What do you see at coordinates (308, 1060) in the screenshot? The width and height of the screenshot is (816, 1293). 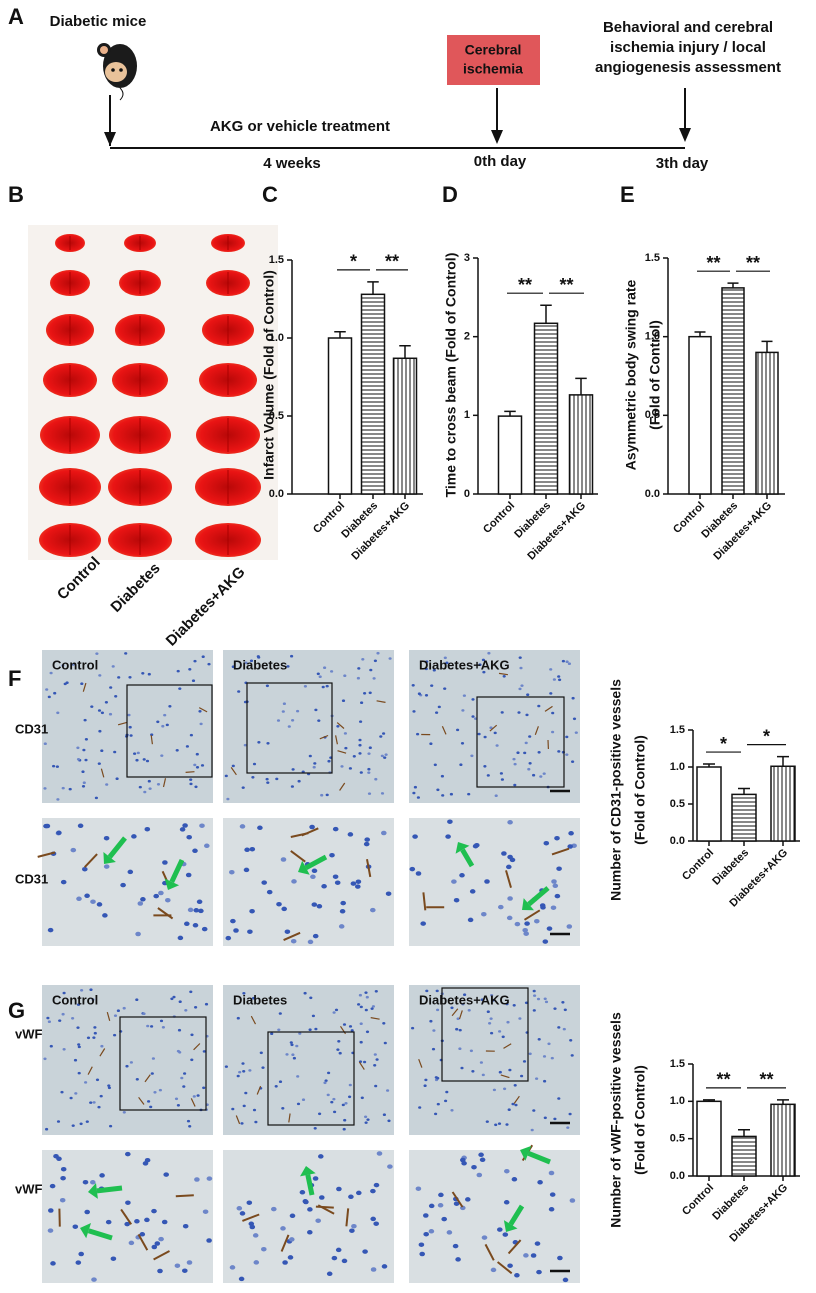 I see `micrograph: Diabetes` at bounding box center [308, 1060].